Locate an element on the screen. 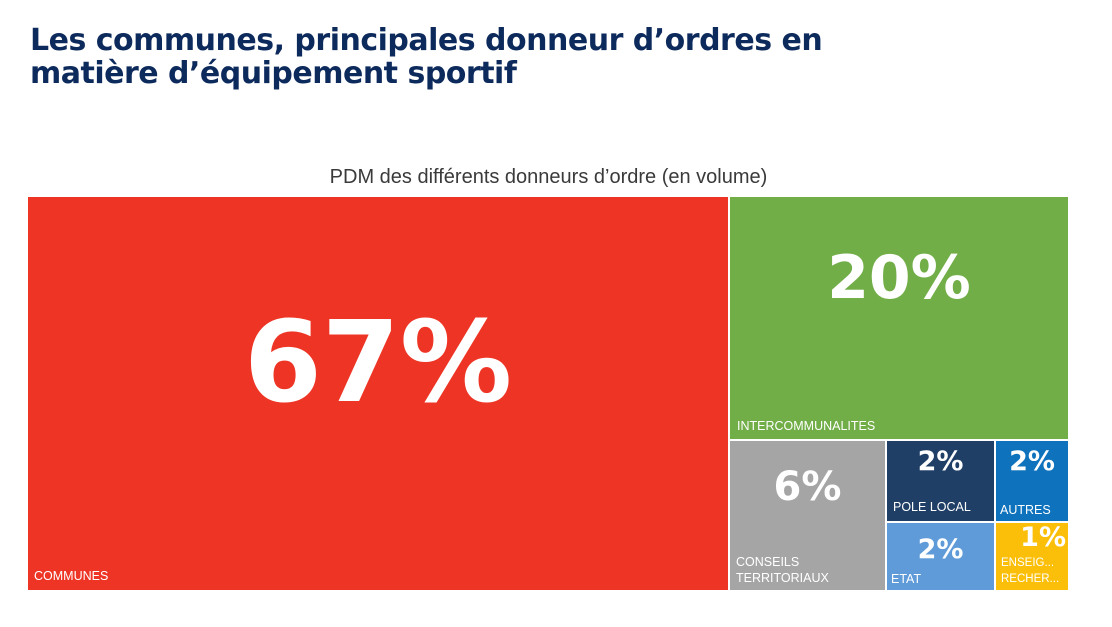  category-label: INTERCOMMUNALITES is located at coordinates (806, 426).